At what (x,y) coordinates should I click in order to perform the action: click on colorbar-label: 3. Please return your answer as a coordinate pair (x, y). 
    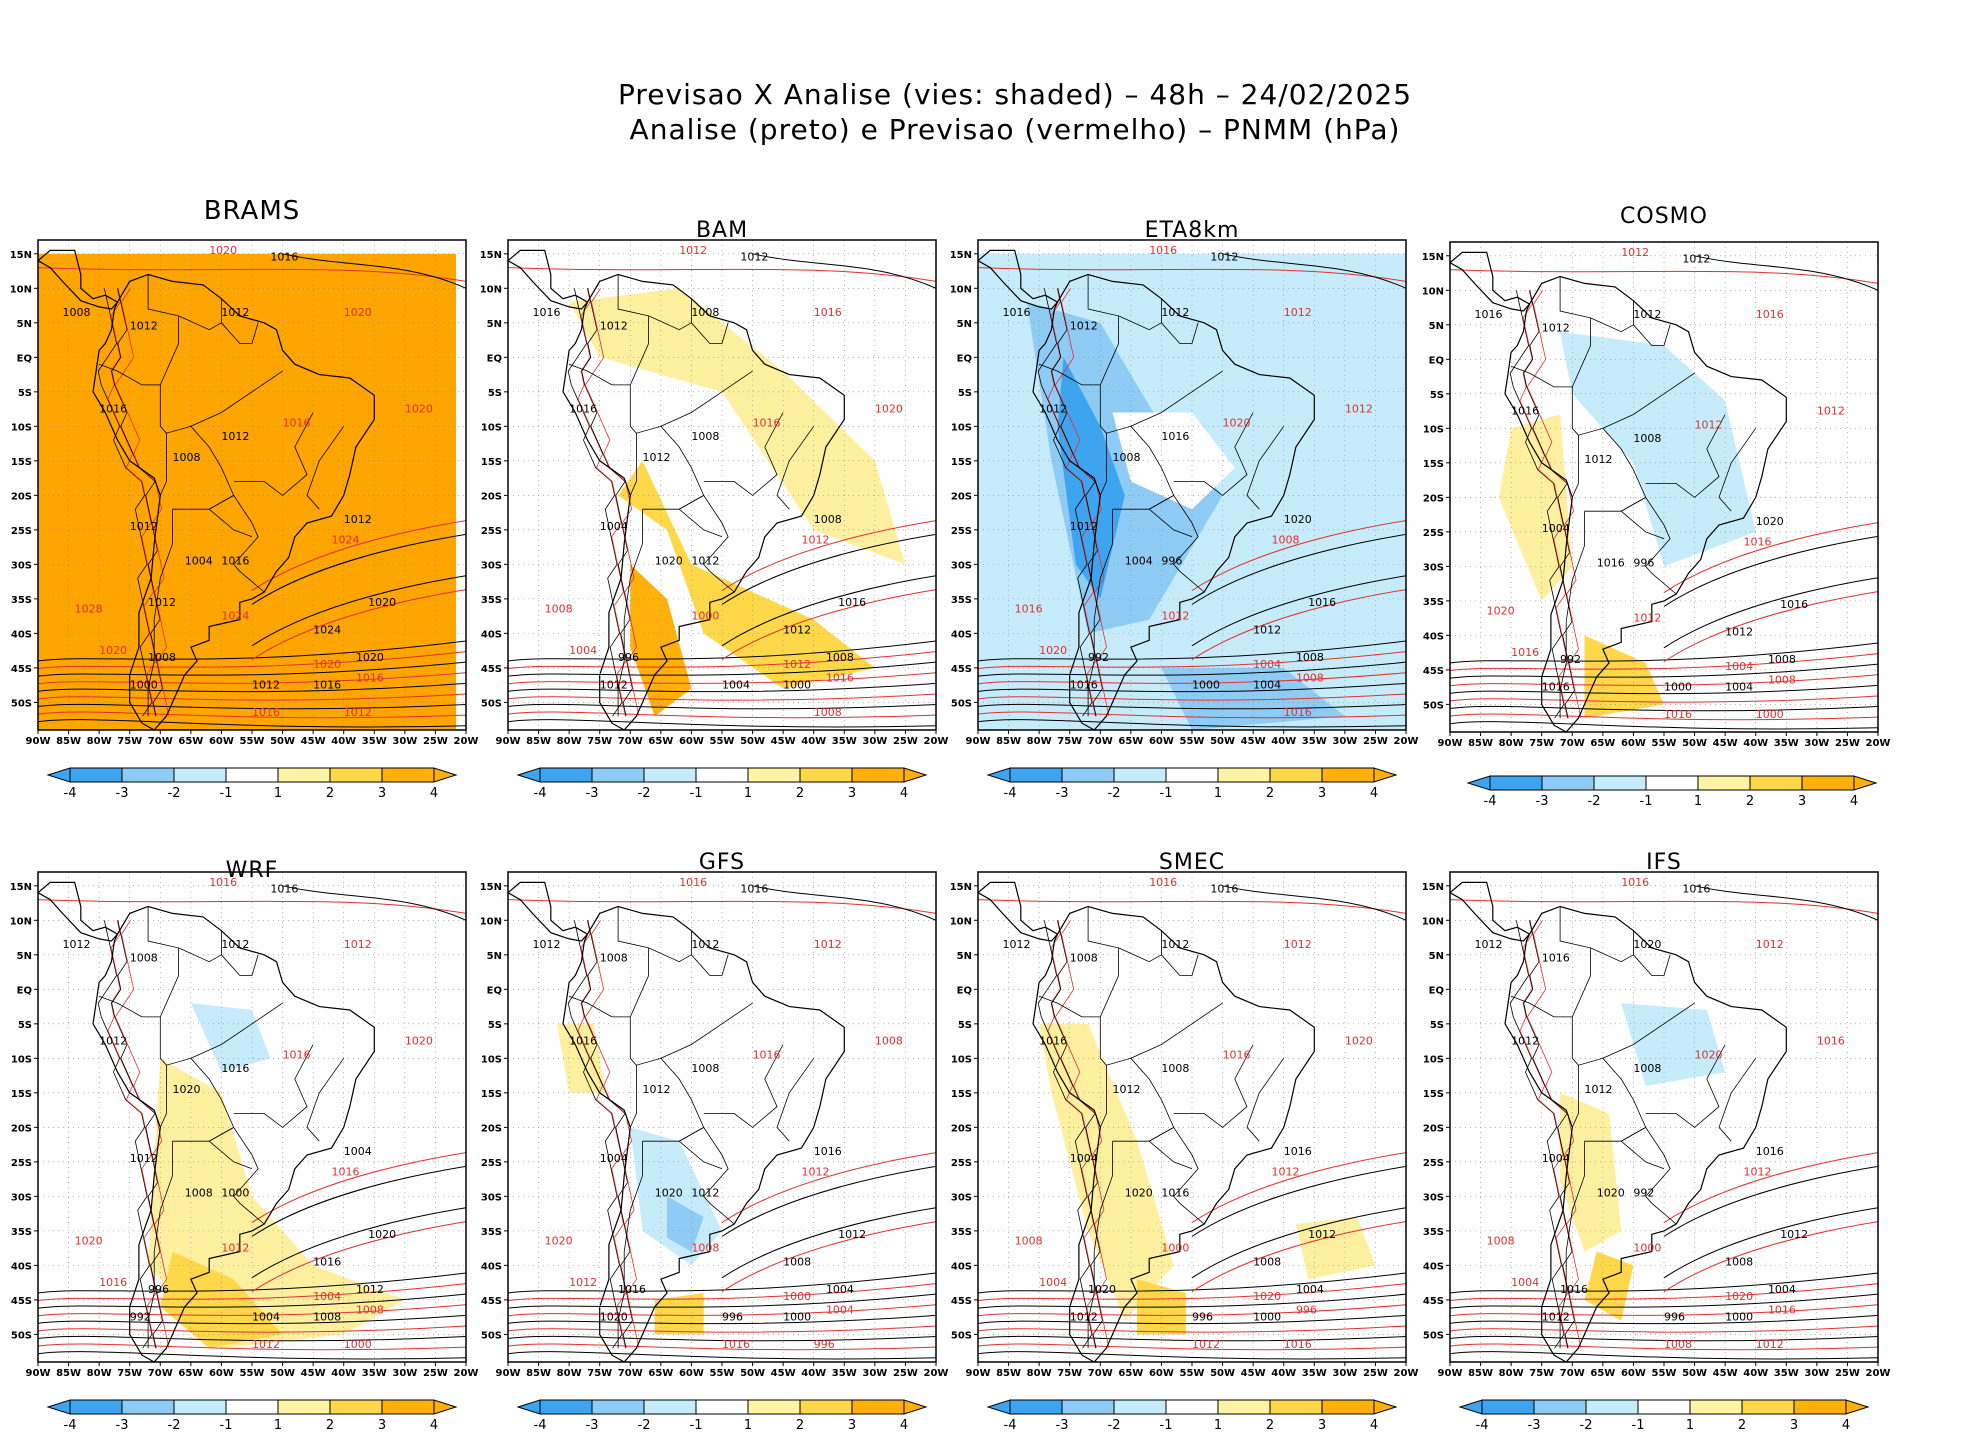
    Looking at the image, I should click on (382, 1425).